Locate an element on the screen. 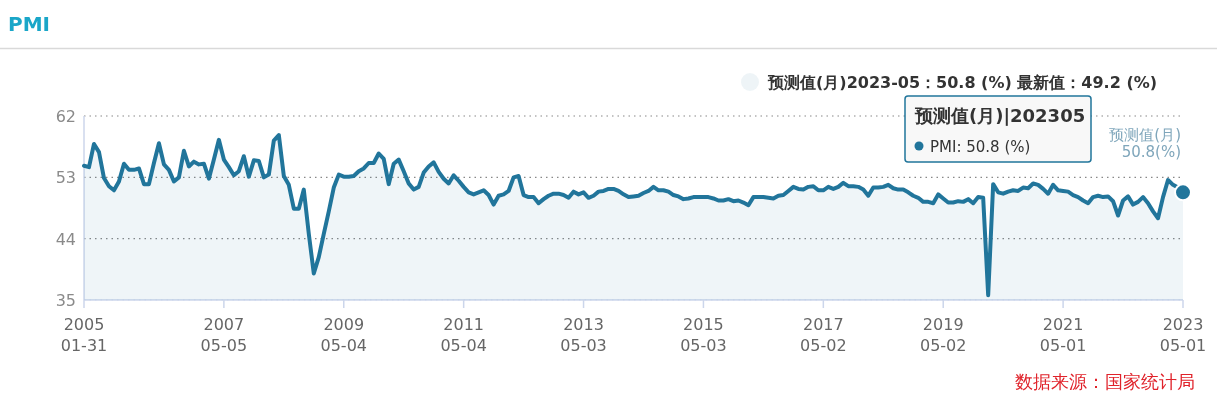 The image size is (1217, 395). annotation: 预测值(月)|202305 PMI: 50.8 (%) is located at coordinates (1000, 130).